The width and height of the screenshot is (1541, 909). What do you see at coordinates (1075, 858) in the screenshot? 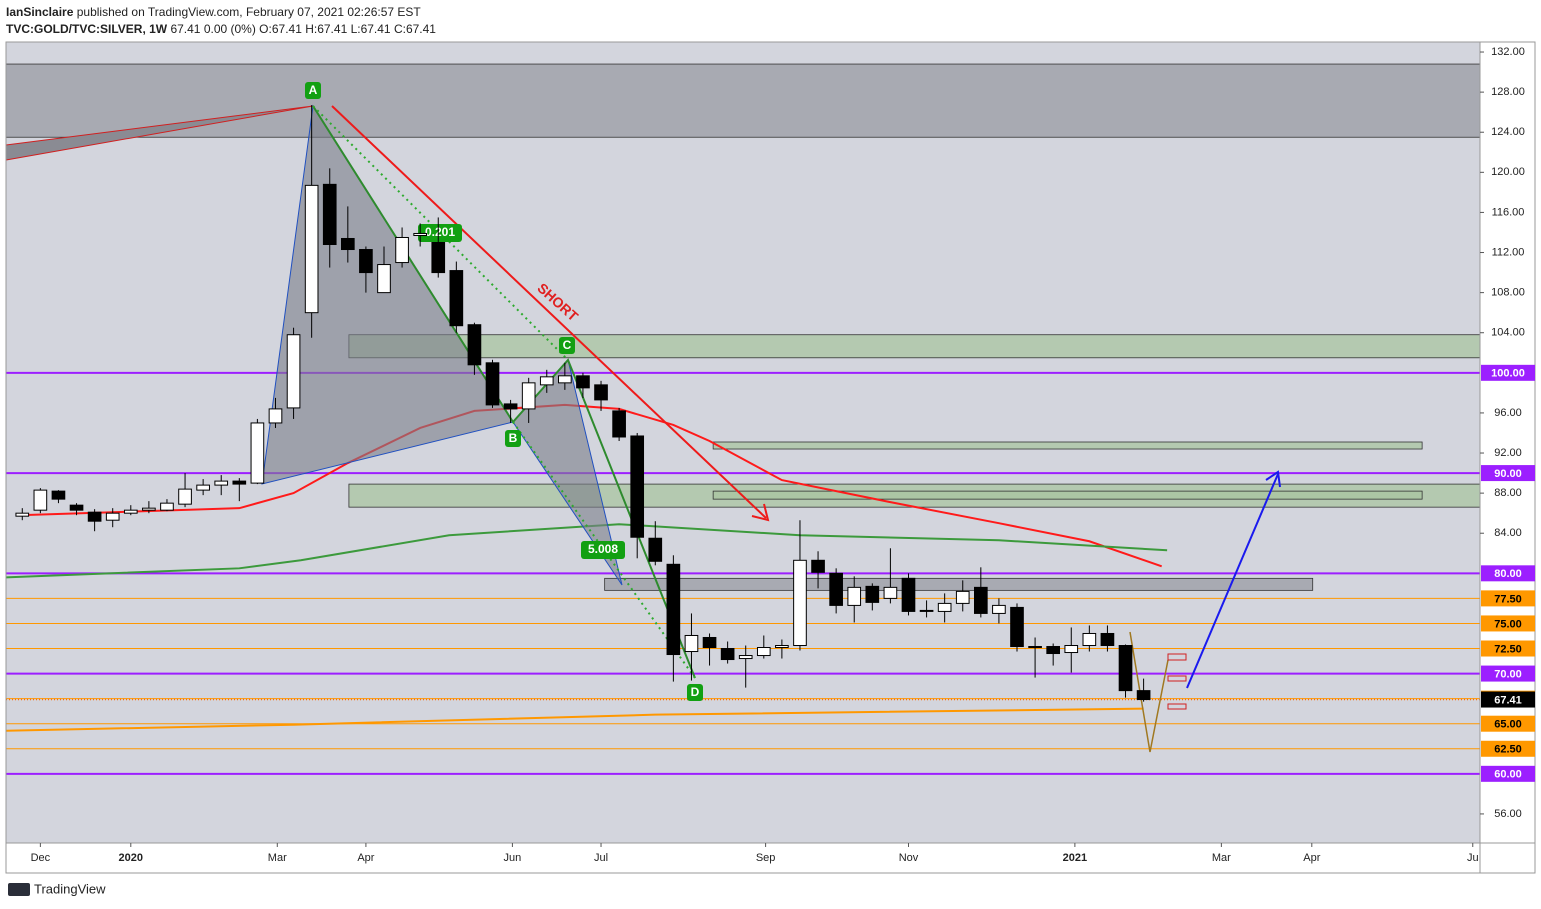
I see `x-tick-label: 2021` at bounding box center [1075, 858].